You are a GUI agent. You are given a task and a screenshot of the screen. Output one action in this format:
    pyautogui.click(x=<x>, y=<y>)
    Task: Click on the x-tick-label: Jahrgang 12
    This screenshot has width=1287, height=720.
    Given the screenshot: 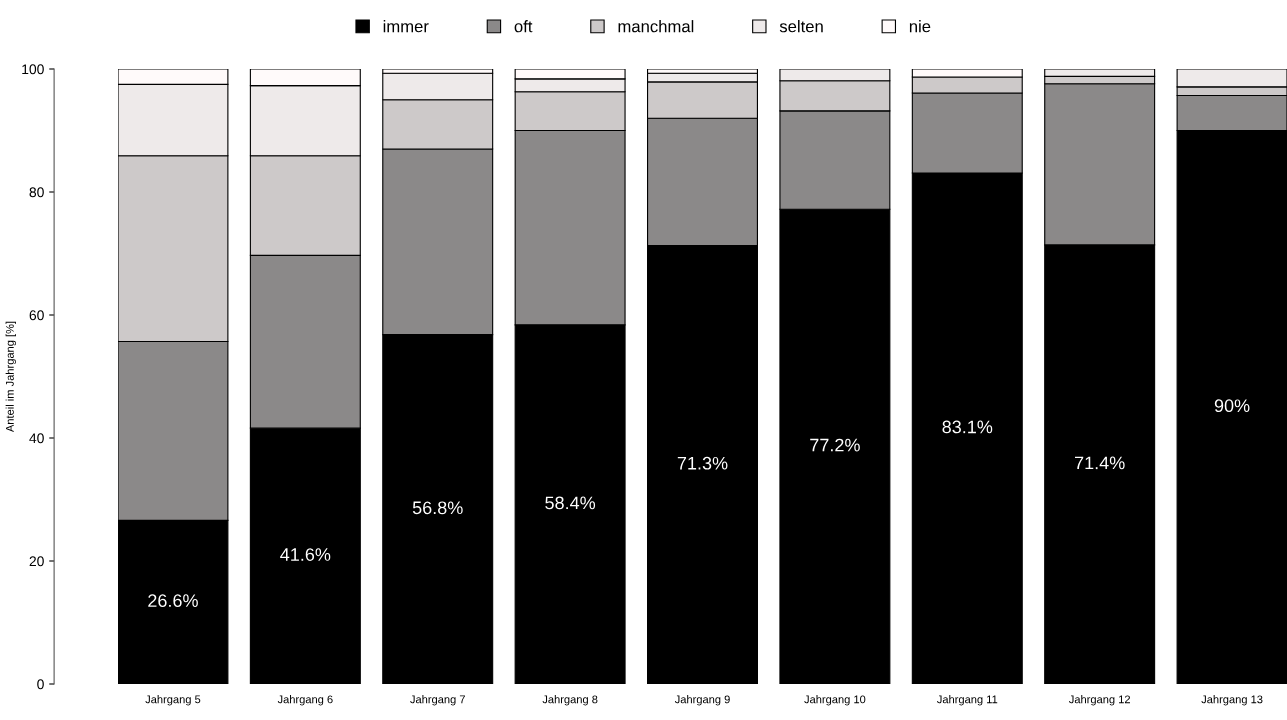 What is the action you would take?
    pyautogui.click(x=1099, y=700)
    